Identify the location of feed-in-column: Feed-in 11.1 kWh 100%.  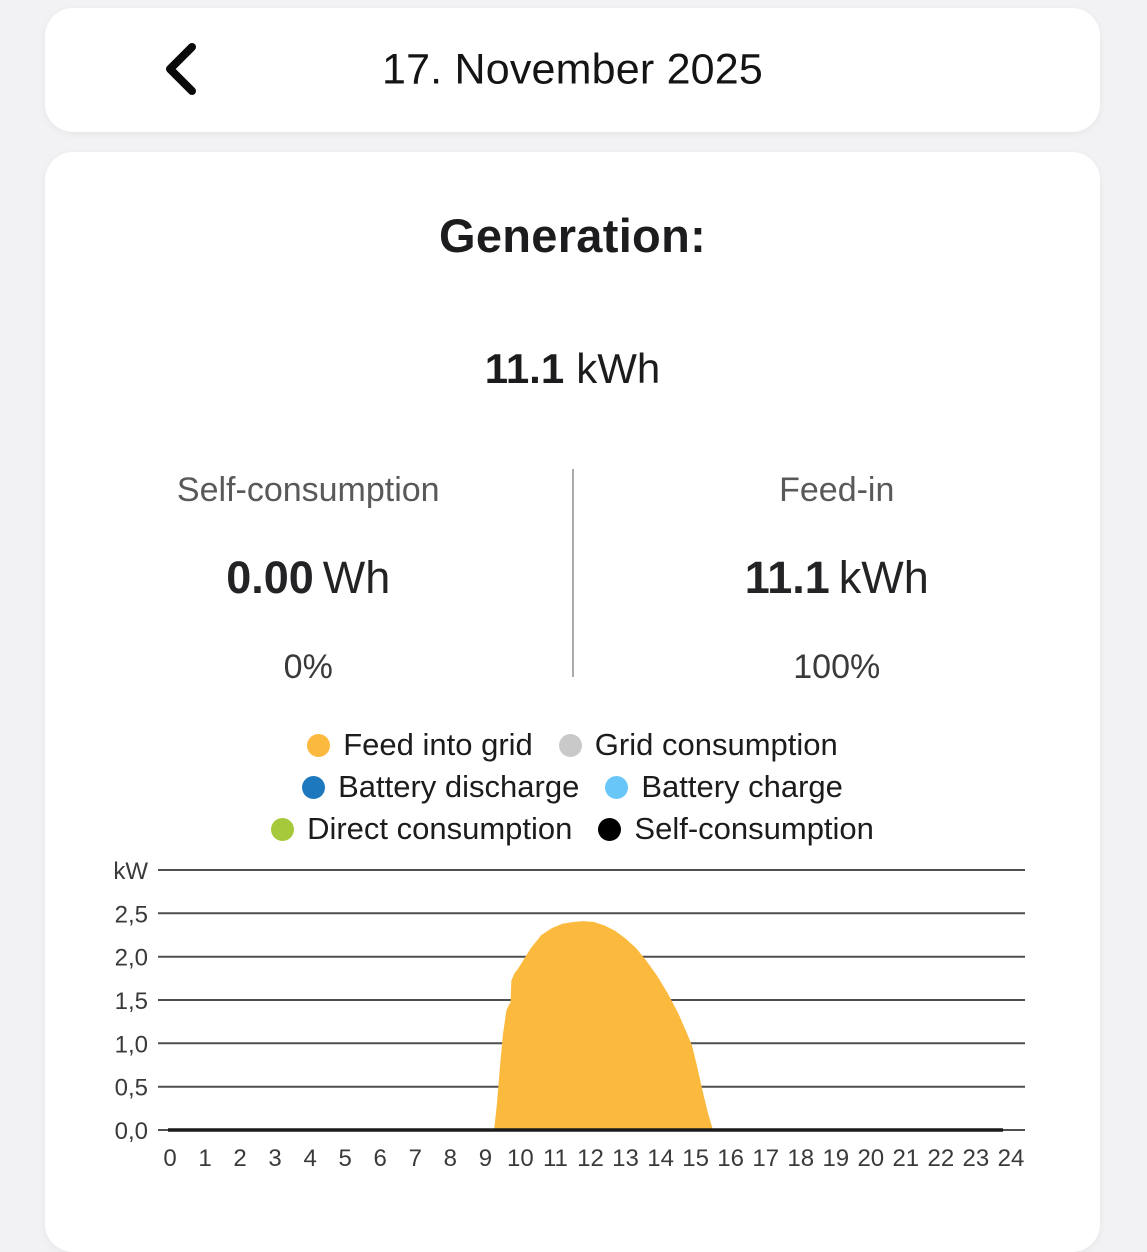
(837, 576).